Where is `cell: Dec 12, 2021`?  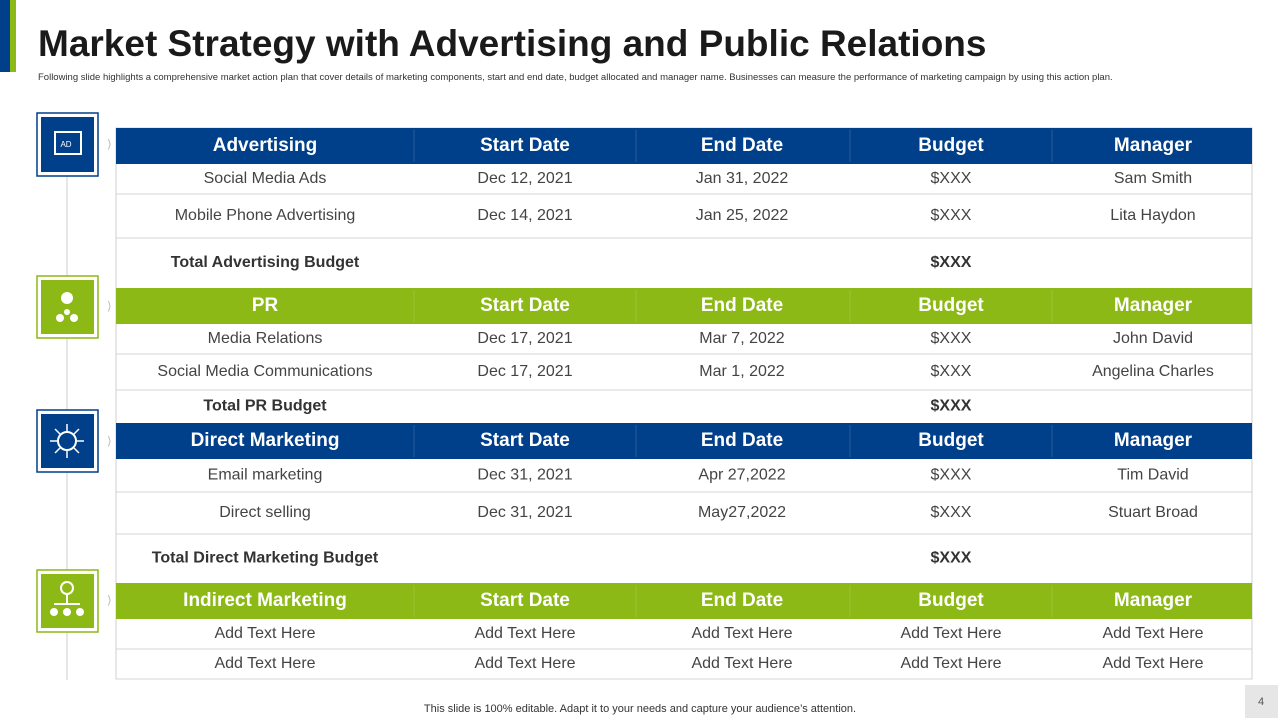 cell: Dec 12, 2021 is located at coordinates (524, 178).